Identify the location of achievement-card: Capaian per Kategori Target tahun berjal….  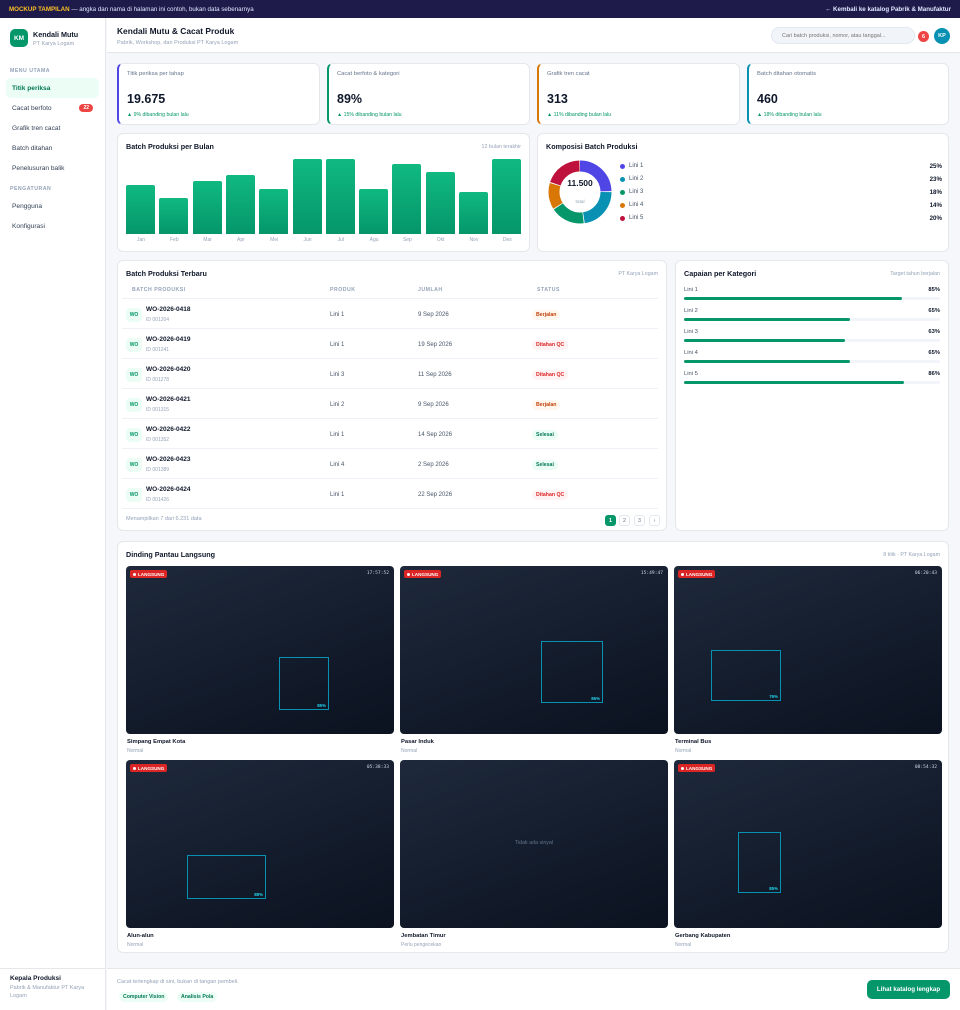
(812, 395).